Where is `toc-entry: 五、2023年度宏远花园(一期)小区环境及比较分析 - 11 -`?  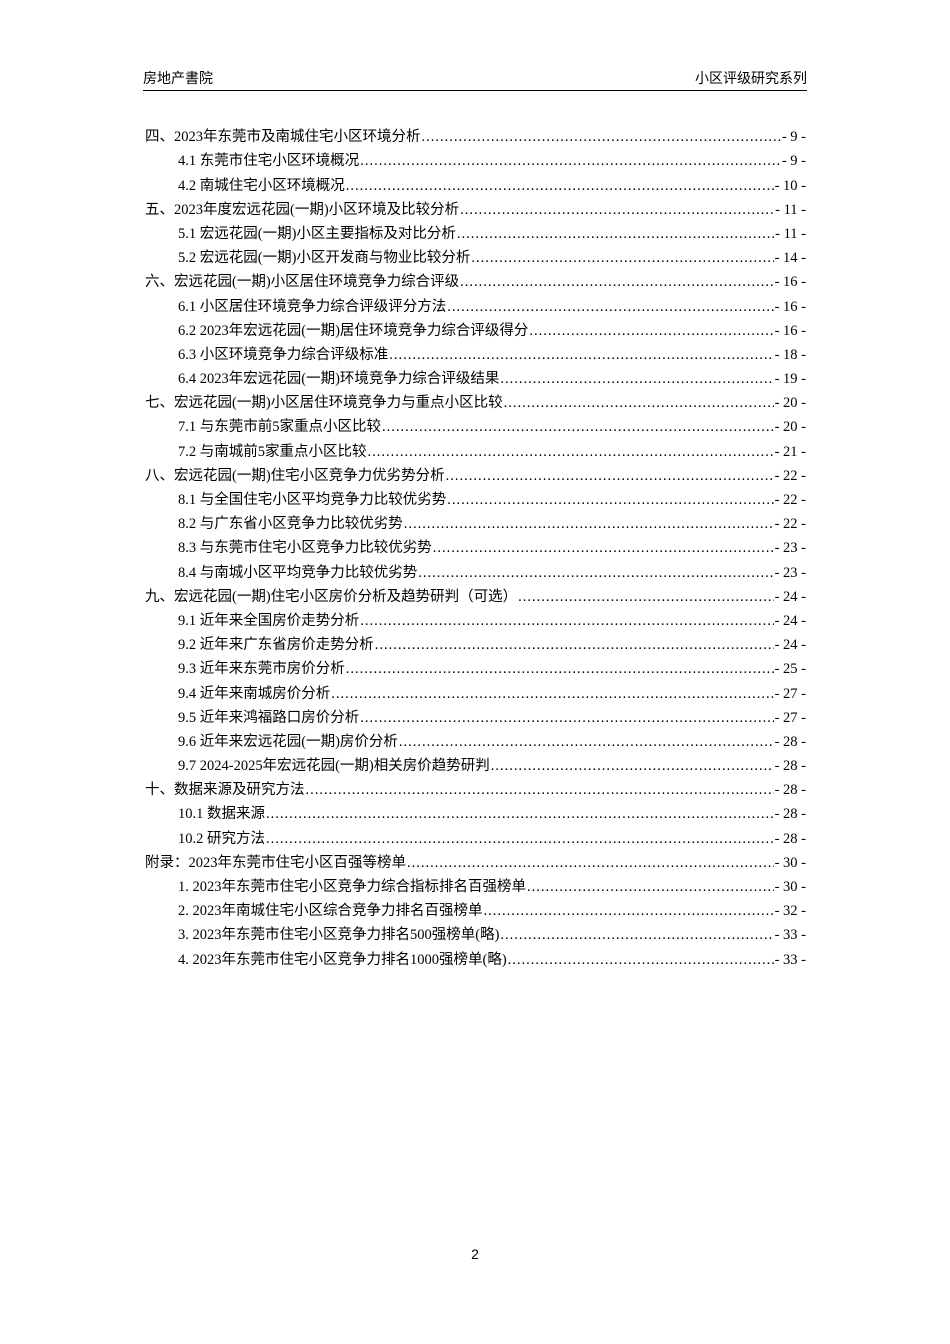 toc-entry: 五、2023年度宏远花园(一期)小区环境及比较分析 - 11 - is located at coordinates (475, 210).